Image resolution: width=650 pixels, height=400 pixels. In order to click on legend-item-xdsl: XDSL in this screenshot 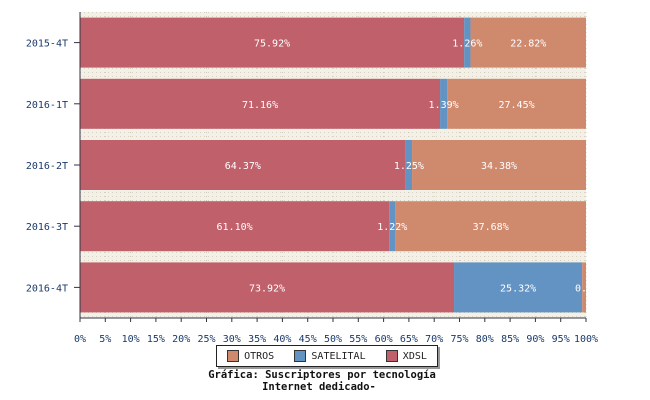, I will do `click(406, 356)`.